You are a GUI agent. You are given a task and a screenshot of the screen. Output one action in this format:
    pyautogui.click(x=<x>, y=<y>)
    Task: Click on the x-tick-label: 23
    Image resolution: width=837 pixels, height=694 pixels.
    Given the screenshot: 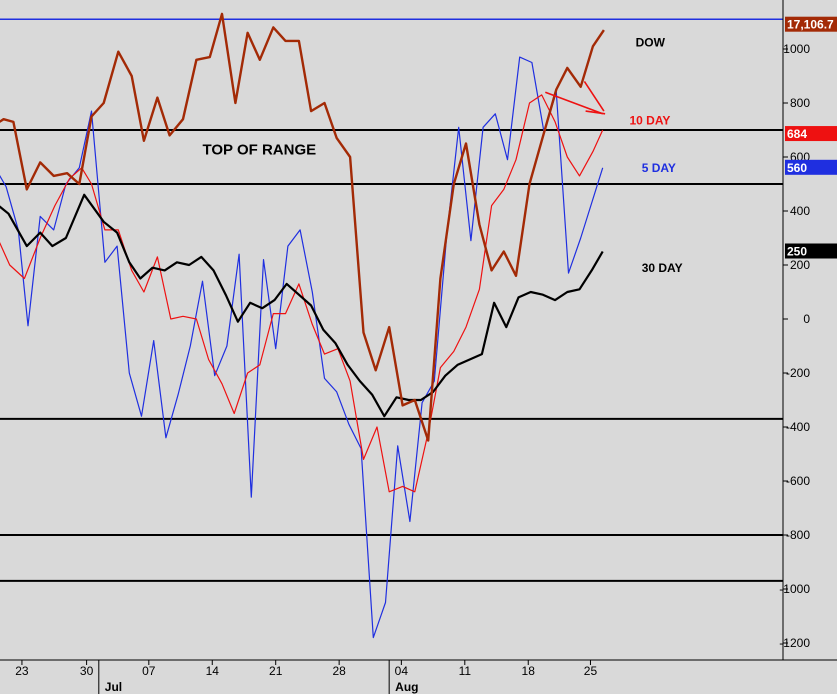 What is the action you would take?
    pyautogui.click(x=22, y=671)
    